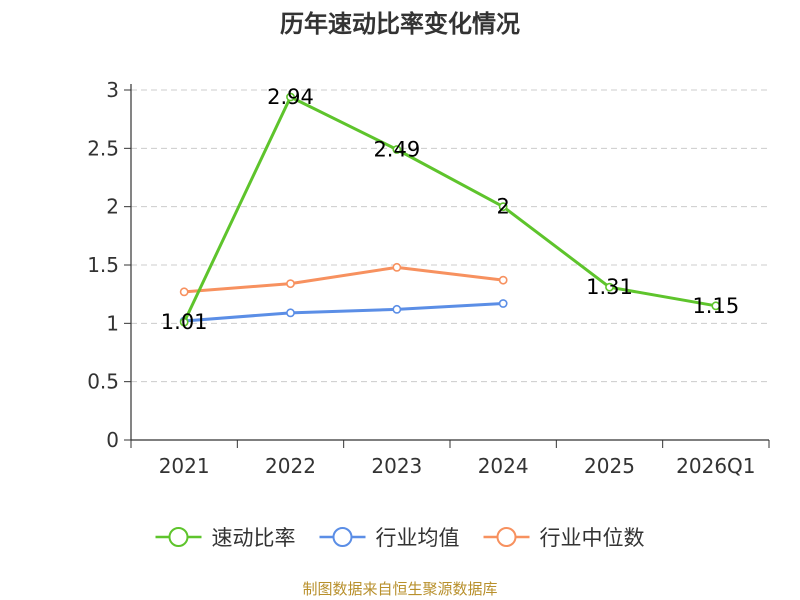  What do you see at coordinates (103, 148) in the screenshot?
I see `y-tick-label: 2.5` at bounding box center [103, 148].